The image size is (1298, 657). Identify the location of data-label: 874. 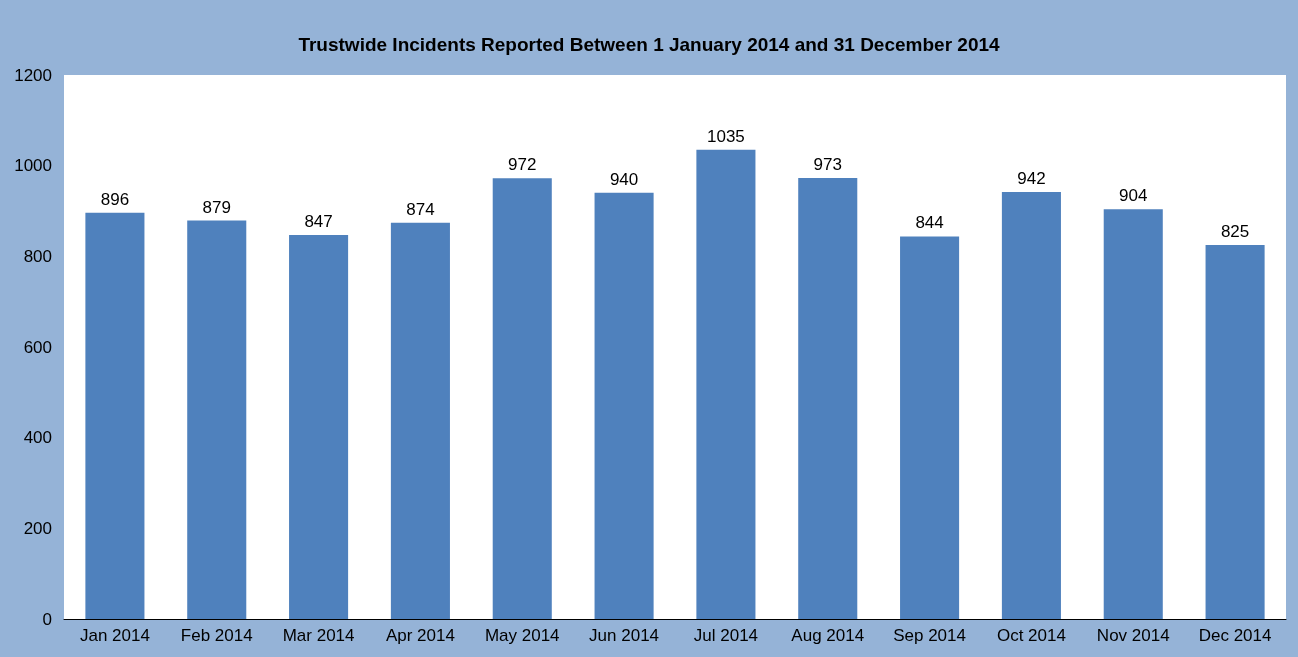
(420, 209).